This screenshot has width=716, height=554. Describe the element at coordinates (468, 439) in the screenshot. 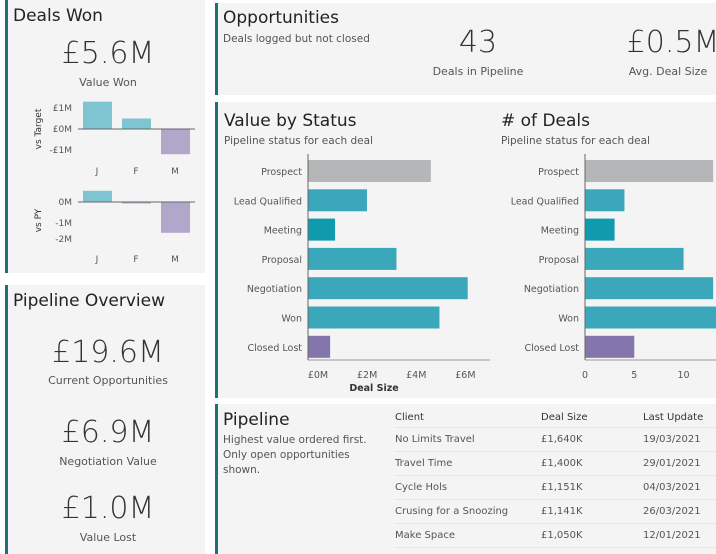

I see `cell-client: No Limits Travel` at that location.